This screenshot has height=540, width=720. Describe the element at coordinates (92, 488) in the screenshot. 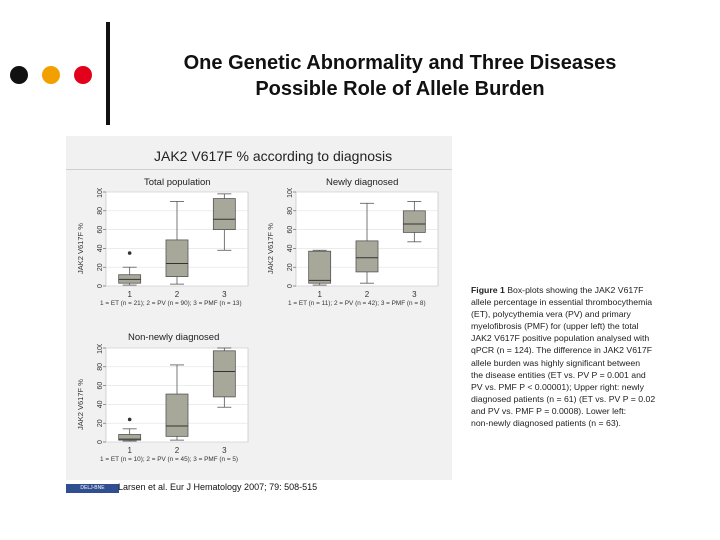

I see `journal-logo: DELJ-BNE` at that location.